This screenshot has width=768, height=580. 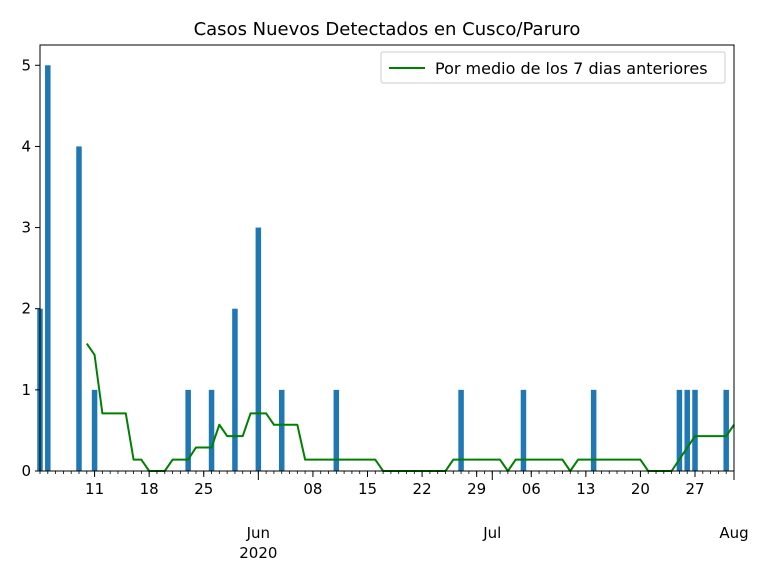 I want to click on x-tick-label: 13, so click(x=585, y=489).